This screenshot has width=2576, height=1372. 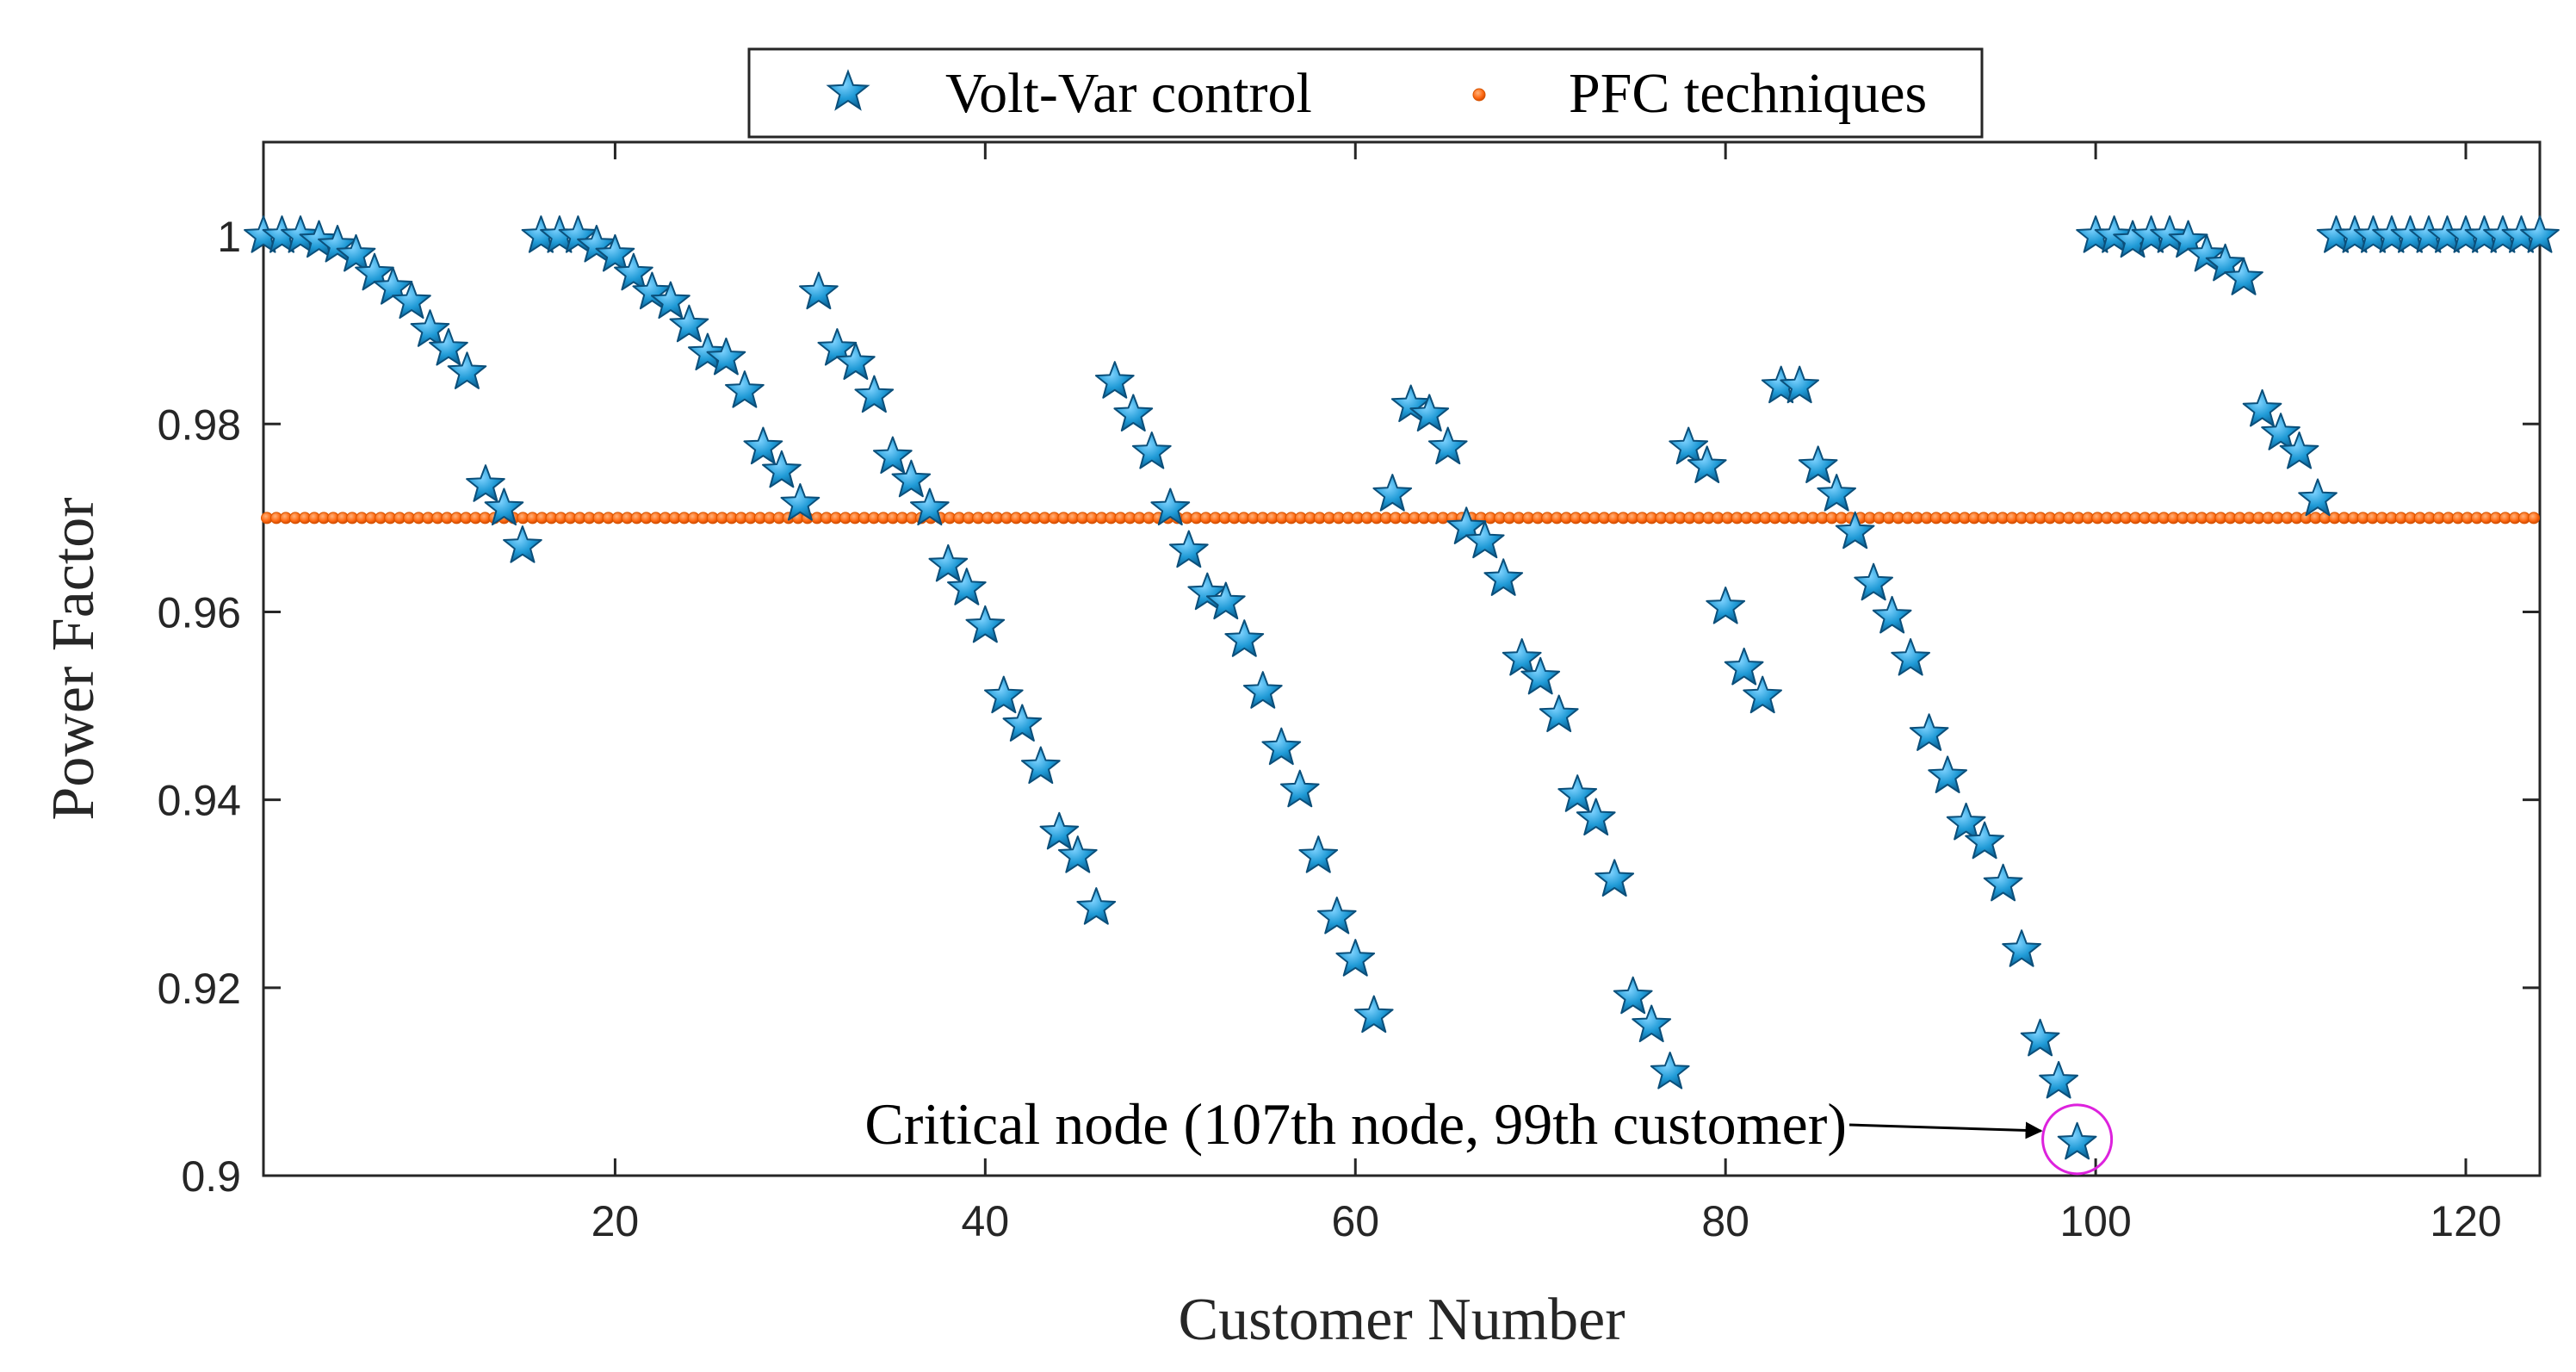 I want to click on x-tick-label: 60, so click(x=1355, y=1221).